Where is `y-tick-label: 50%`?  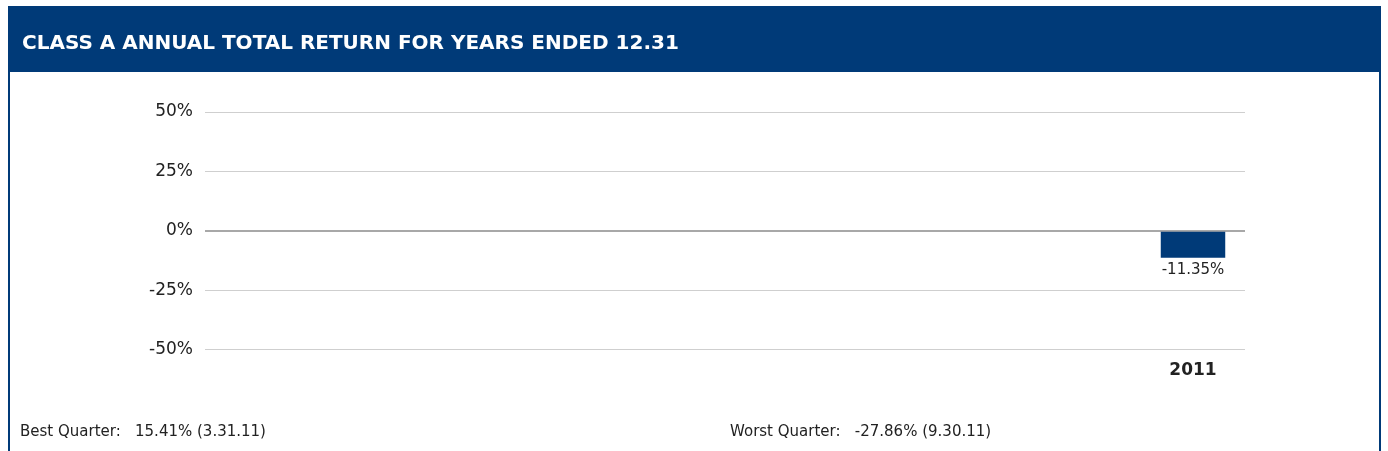 y-tick-label: 50% is located at coordinates (174, 110).